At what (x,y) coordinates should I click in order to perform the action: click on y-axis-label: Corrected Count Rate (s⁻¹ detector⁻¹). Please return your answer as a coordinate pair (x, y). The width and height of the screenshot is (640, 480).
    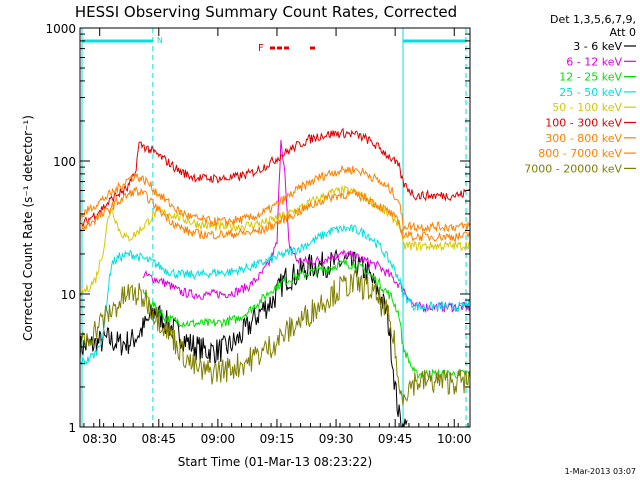
    Looking at the image, I should click on (28, 228).